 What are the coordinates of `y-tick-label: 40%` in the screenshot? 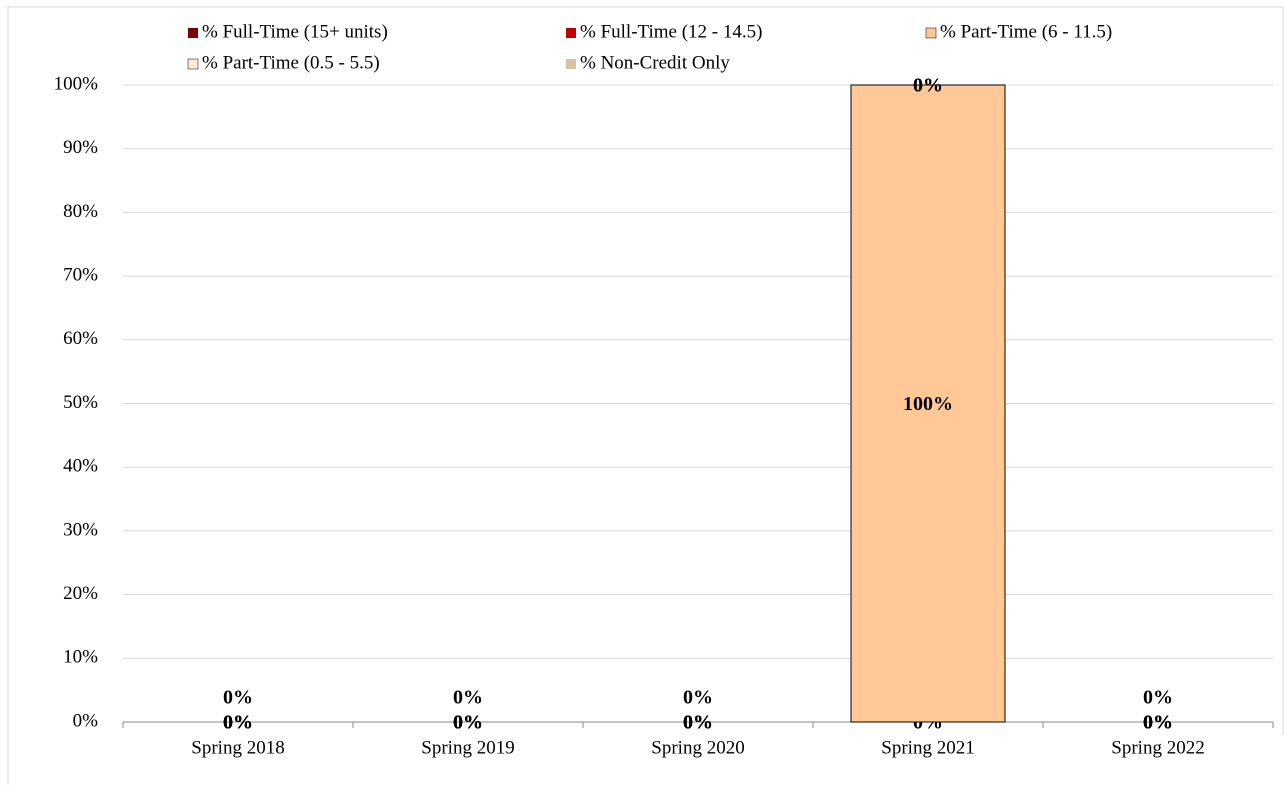 It's located at (80, 466).